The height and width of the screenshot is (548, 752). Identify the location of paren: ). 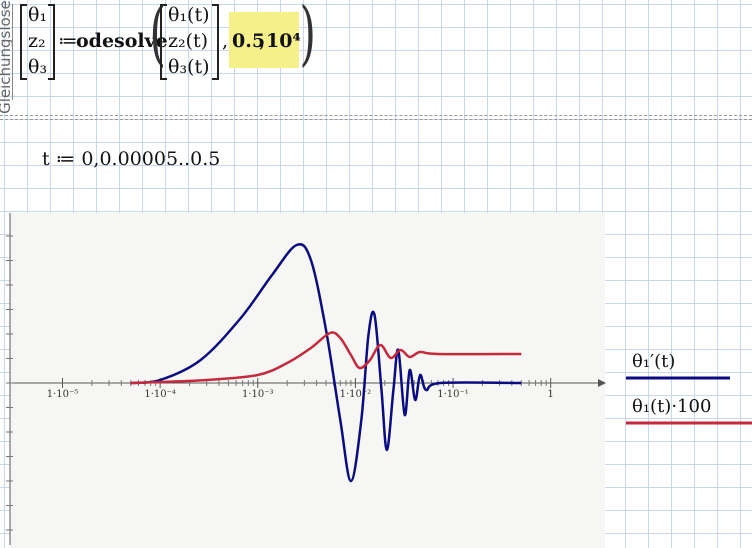
(307, 37).